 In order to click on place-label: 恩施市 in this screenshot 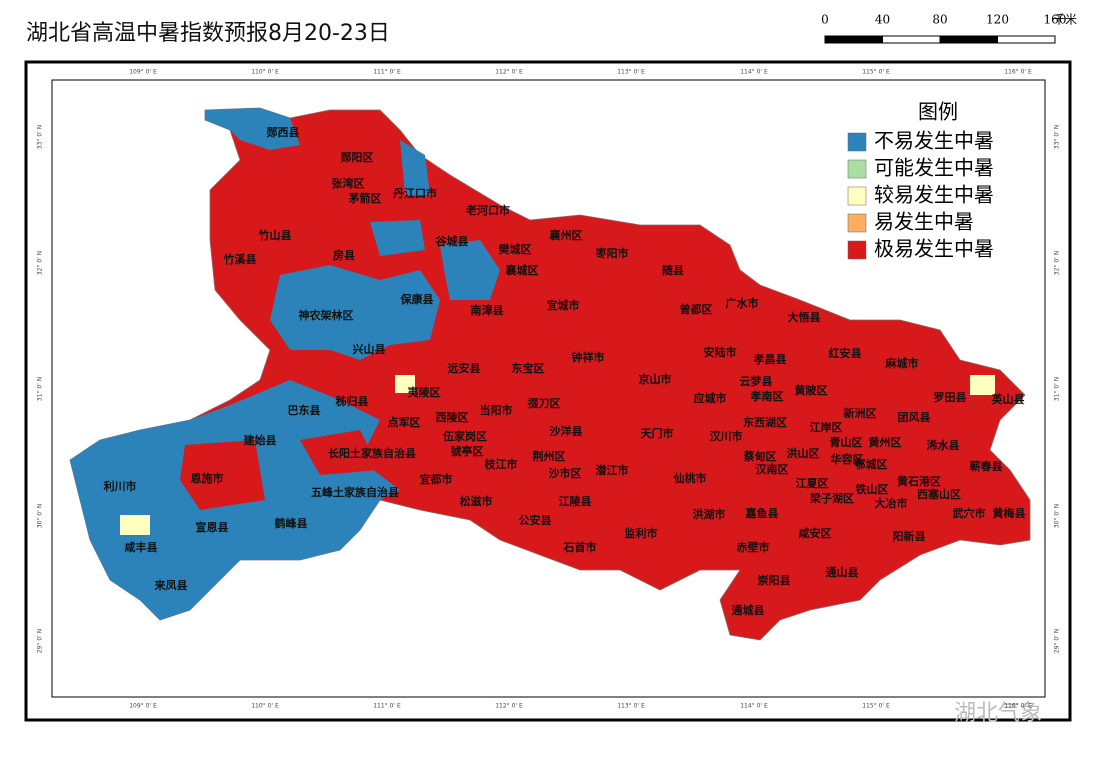, I will do `click(207, 478)`.